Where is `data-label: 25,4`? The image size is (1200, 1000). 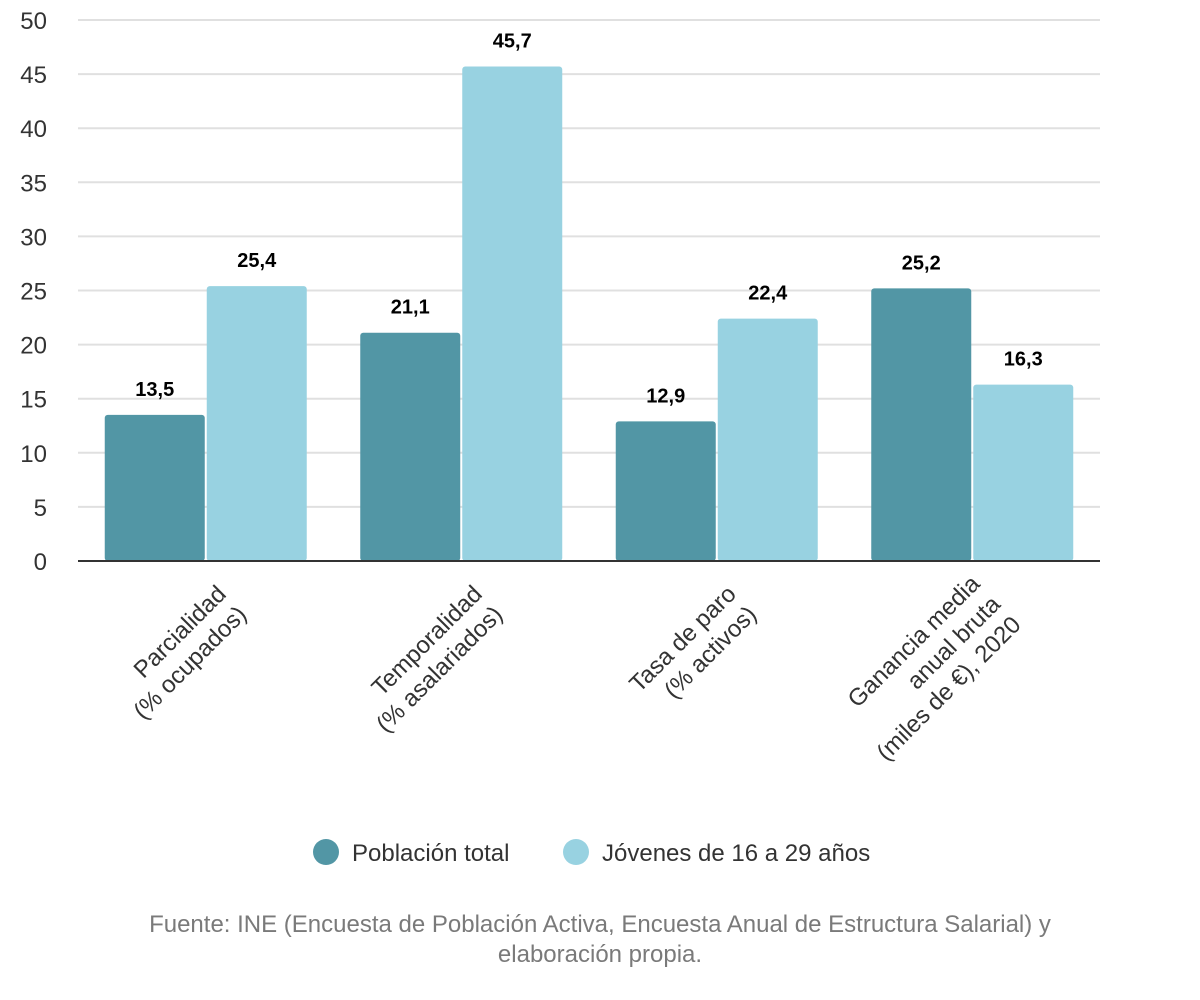 data-label: 25,4 is located at coordinates (257, 261).